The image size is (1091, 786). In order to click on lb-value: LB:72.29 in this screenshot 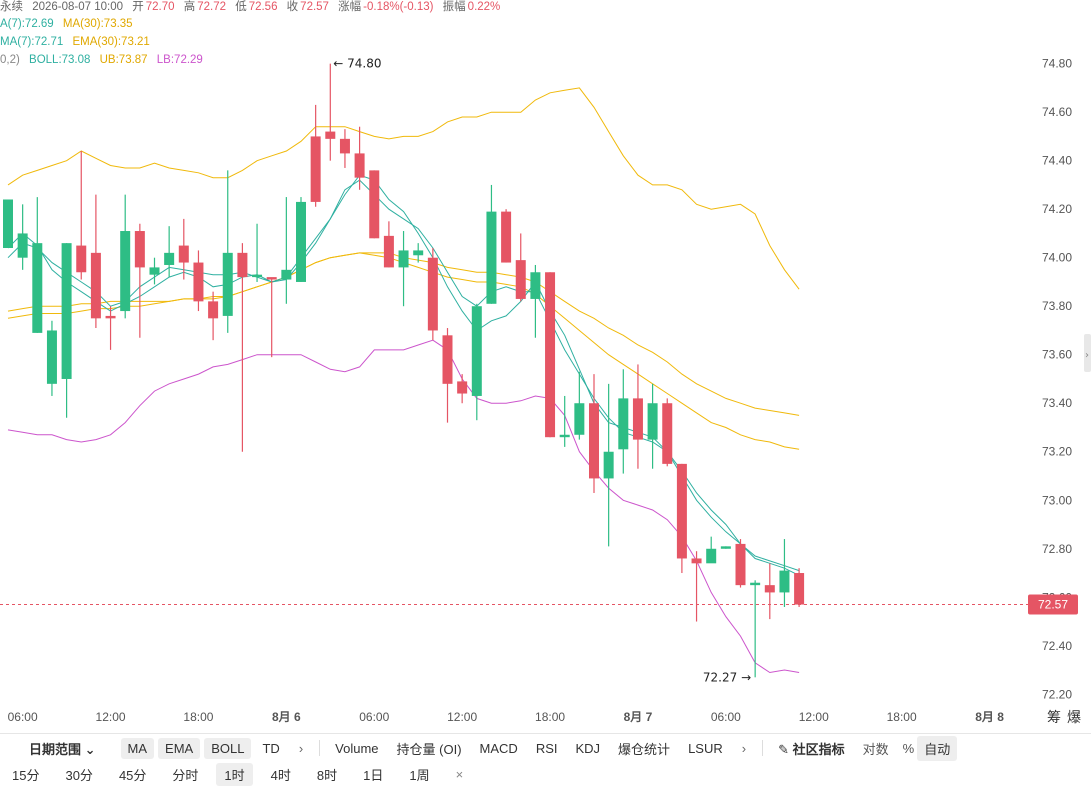, I will do `click(179, 60)`.